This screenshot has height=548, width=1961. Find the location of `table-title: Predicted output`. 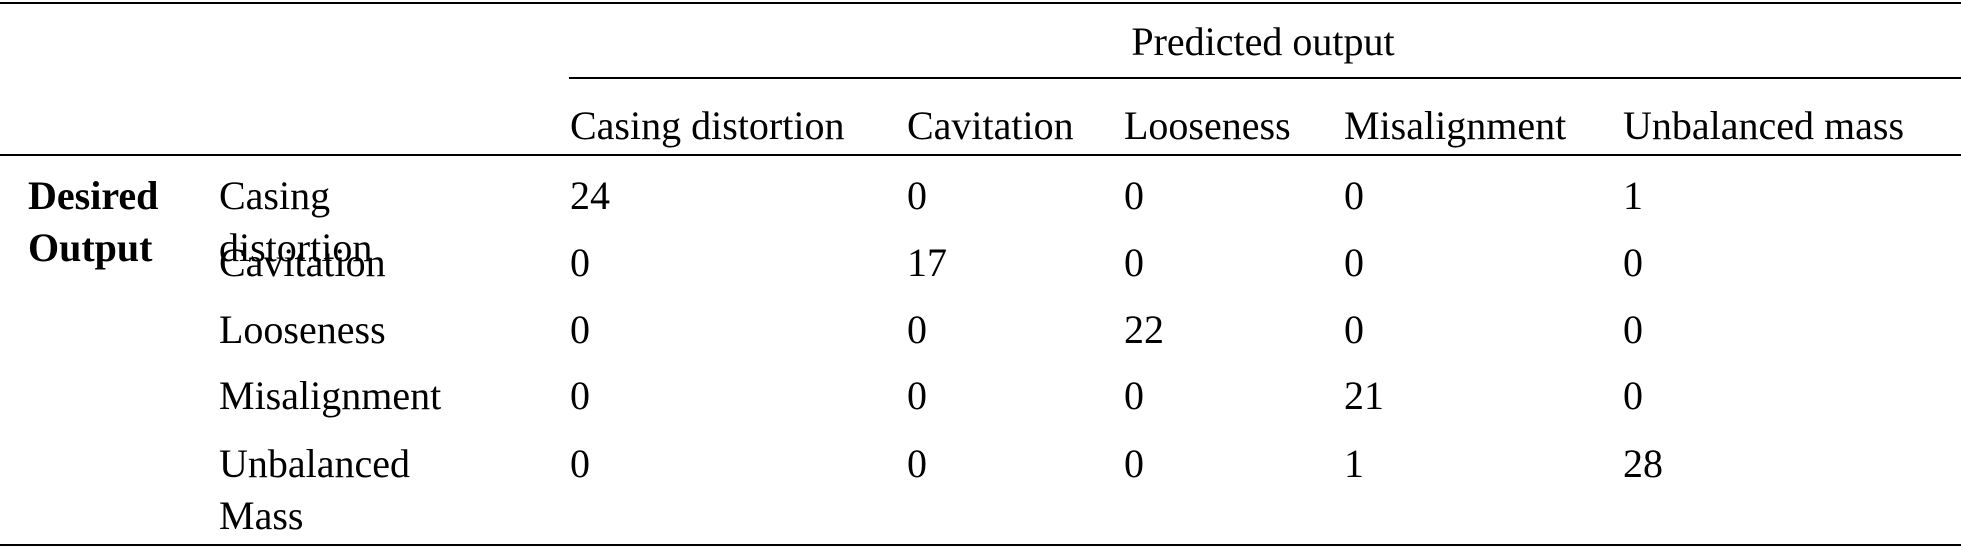

table-title: Predicted output is located at coordinates (1263, 41).